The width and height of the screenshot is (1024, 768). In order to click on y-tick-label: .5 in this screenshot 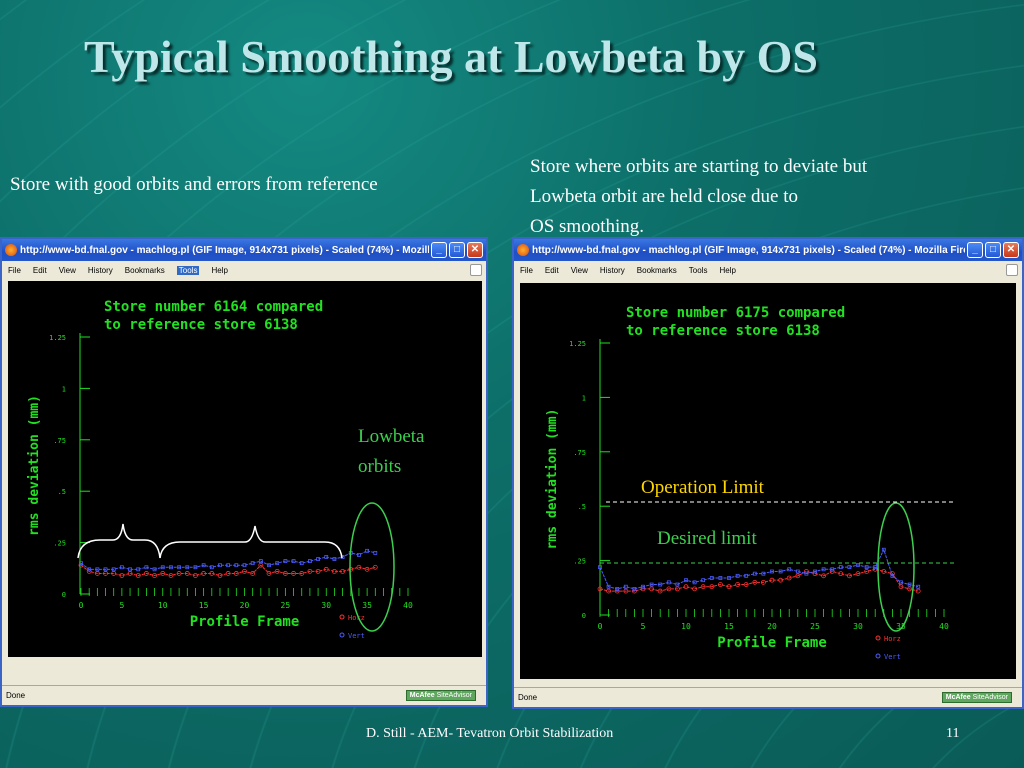, I will do `click(582, 507)`.